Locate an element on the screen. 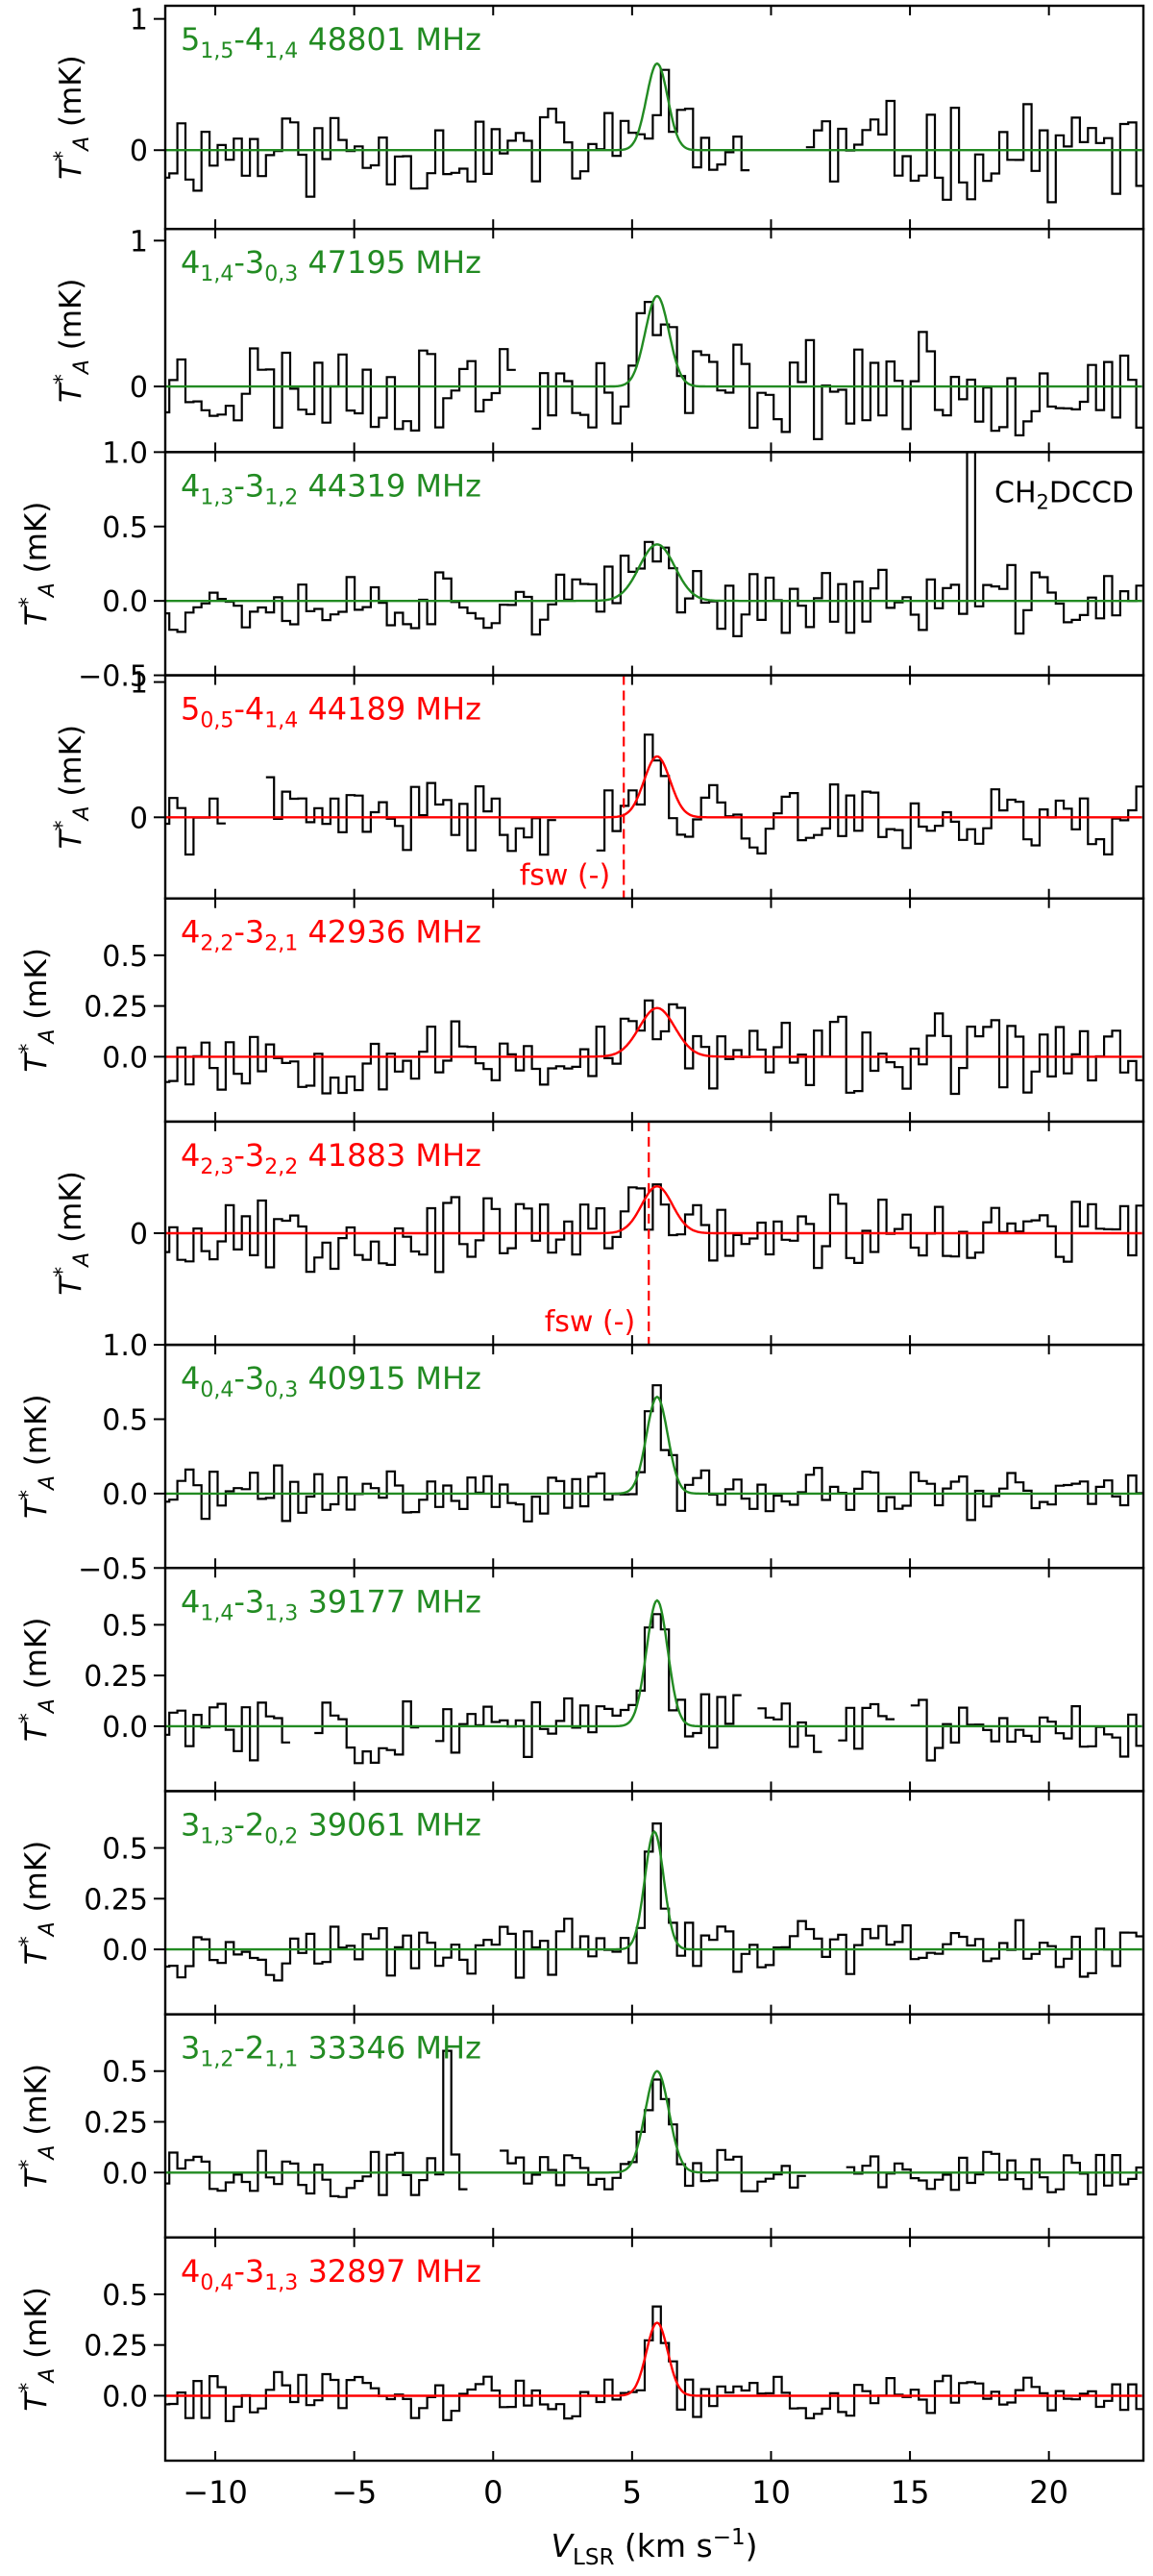  x-tick-label: −10 is located at coordinates (216, 2492).